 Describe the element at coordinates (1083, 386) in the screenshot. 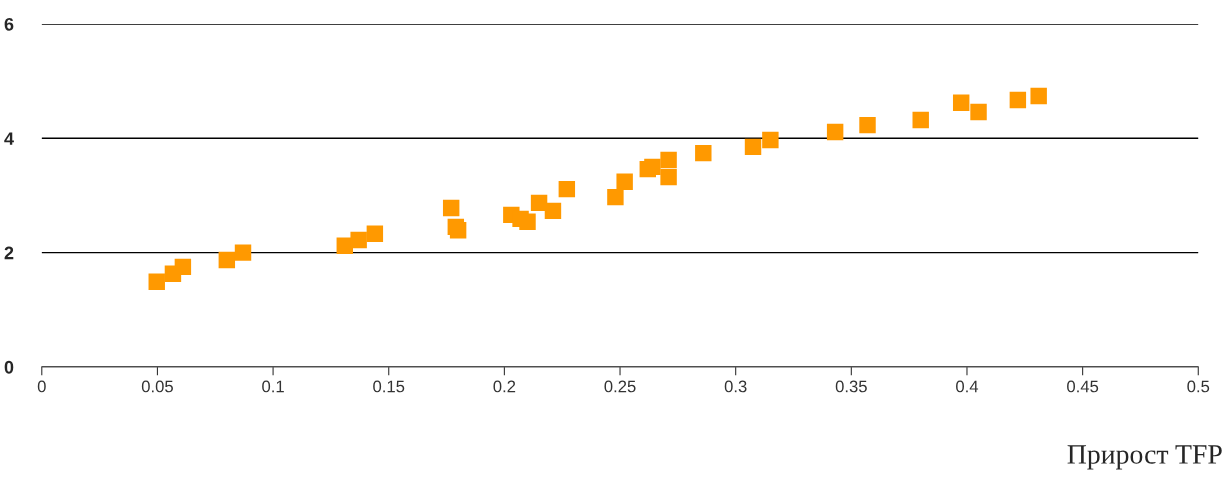

I see `x-tick-label: 0.45` at that location.